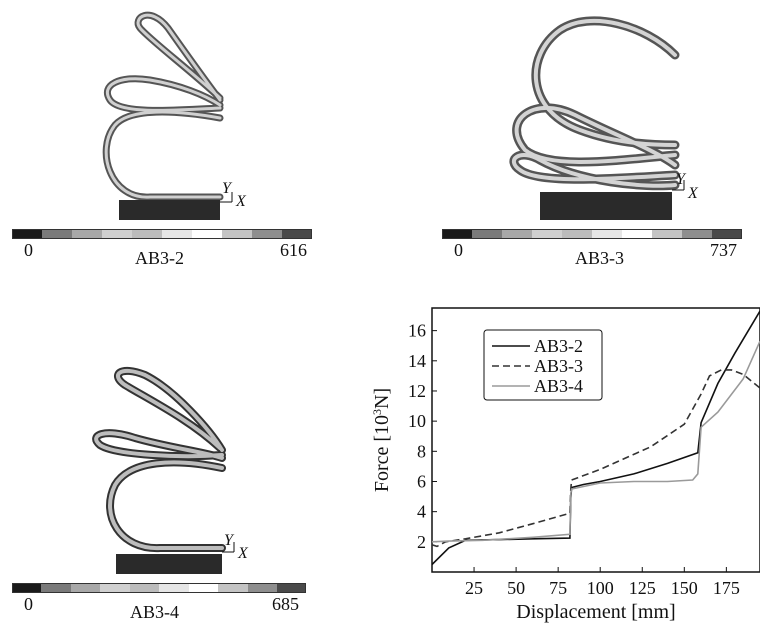 This screenshot has height=626, width=760. Describe the element at coordinates (723, 250) in the screenshot. I see `scale-max: 737` at that location.